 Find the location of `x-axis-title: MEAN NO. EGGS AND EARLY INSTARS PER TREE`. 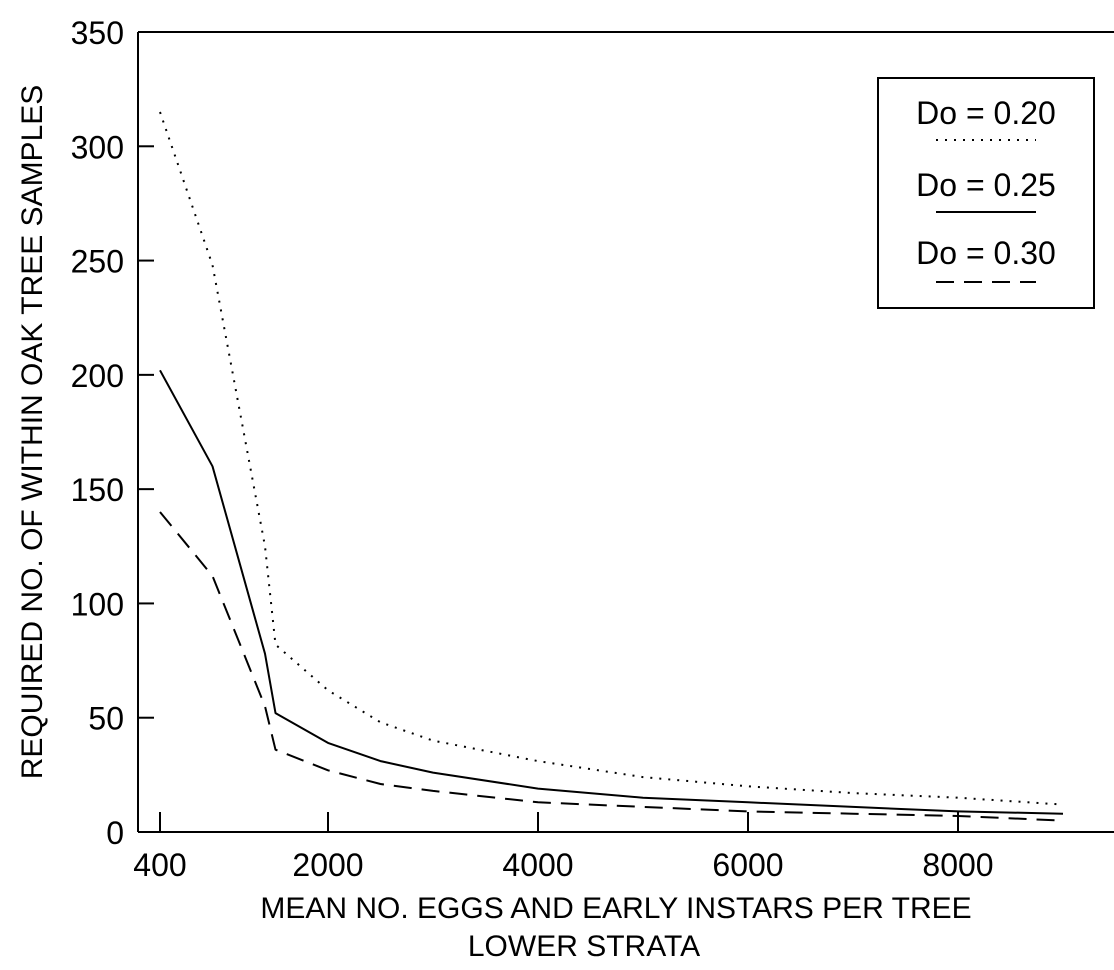

x-axis-title: MEAN NO. EGGS AND EARLY INSTARS PER TREE is located at coordinates (615, 908).